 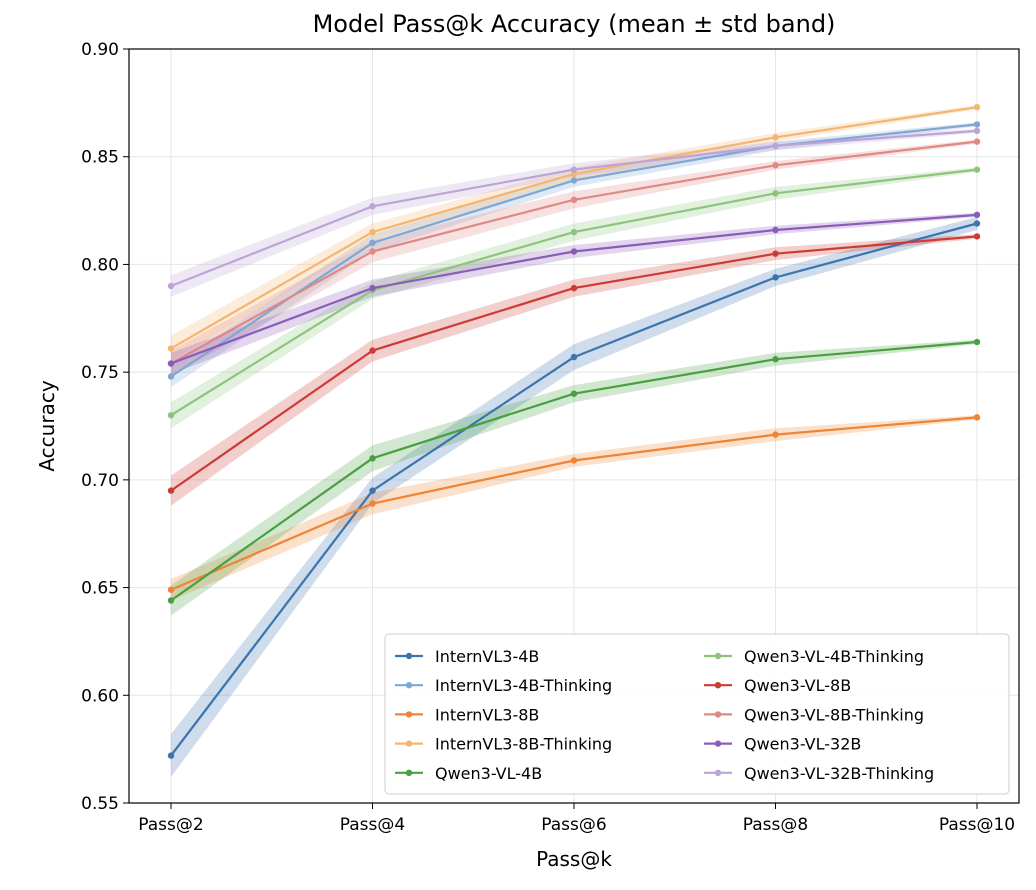 What do you see at coordinates (100, 158) in the screenshot?
I see `y-tick-label: 0.85` at bounding box center [100, 158].